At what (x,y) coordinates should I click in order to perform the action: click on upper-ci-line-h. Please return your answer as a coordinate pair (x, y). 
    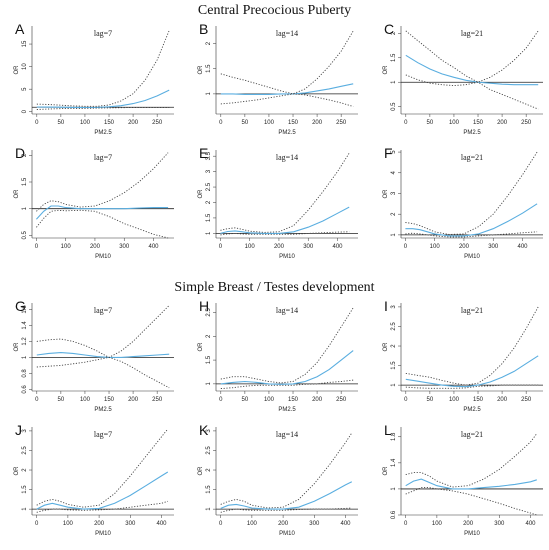
    Looking at the image, I should click on (287, 345).